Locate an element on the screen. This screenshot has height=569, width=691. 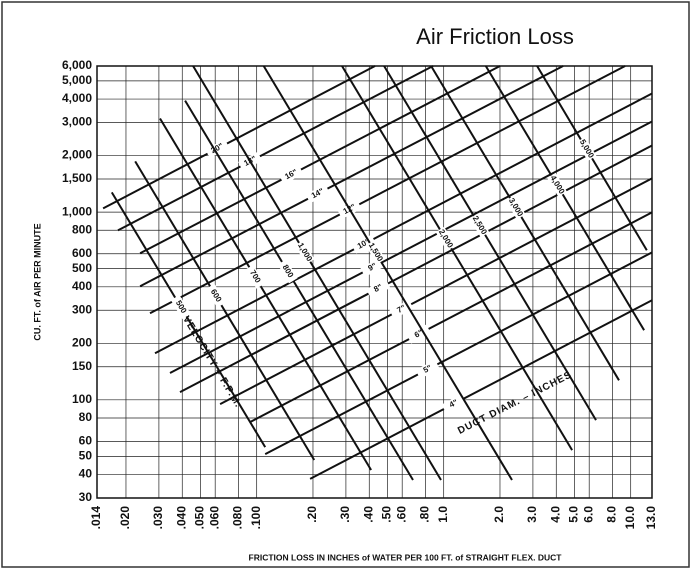
y-tick-label: 400 is located at coordinates (82, 286).